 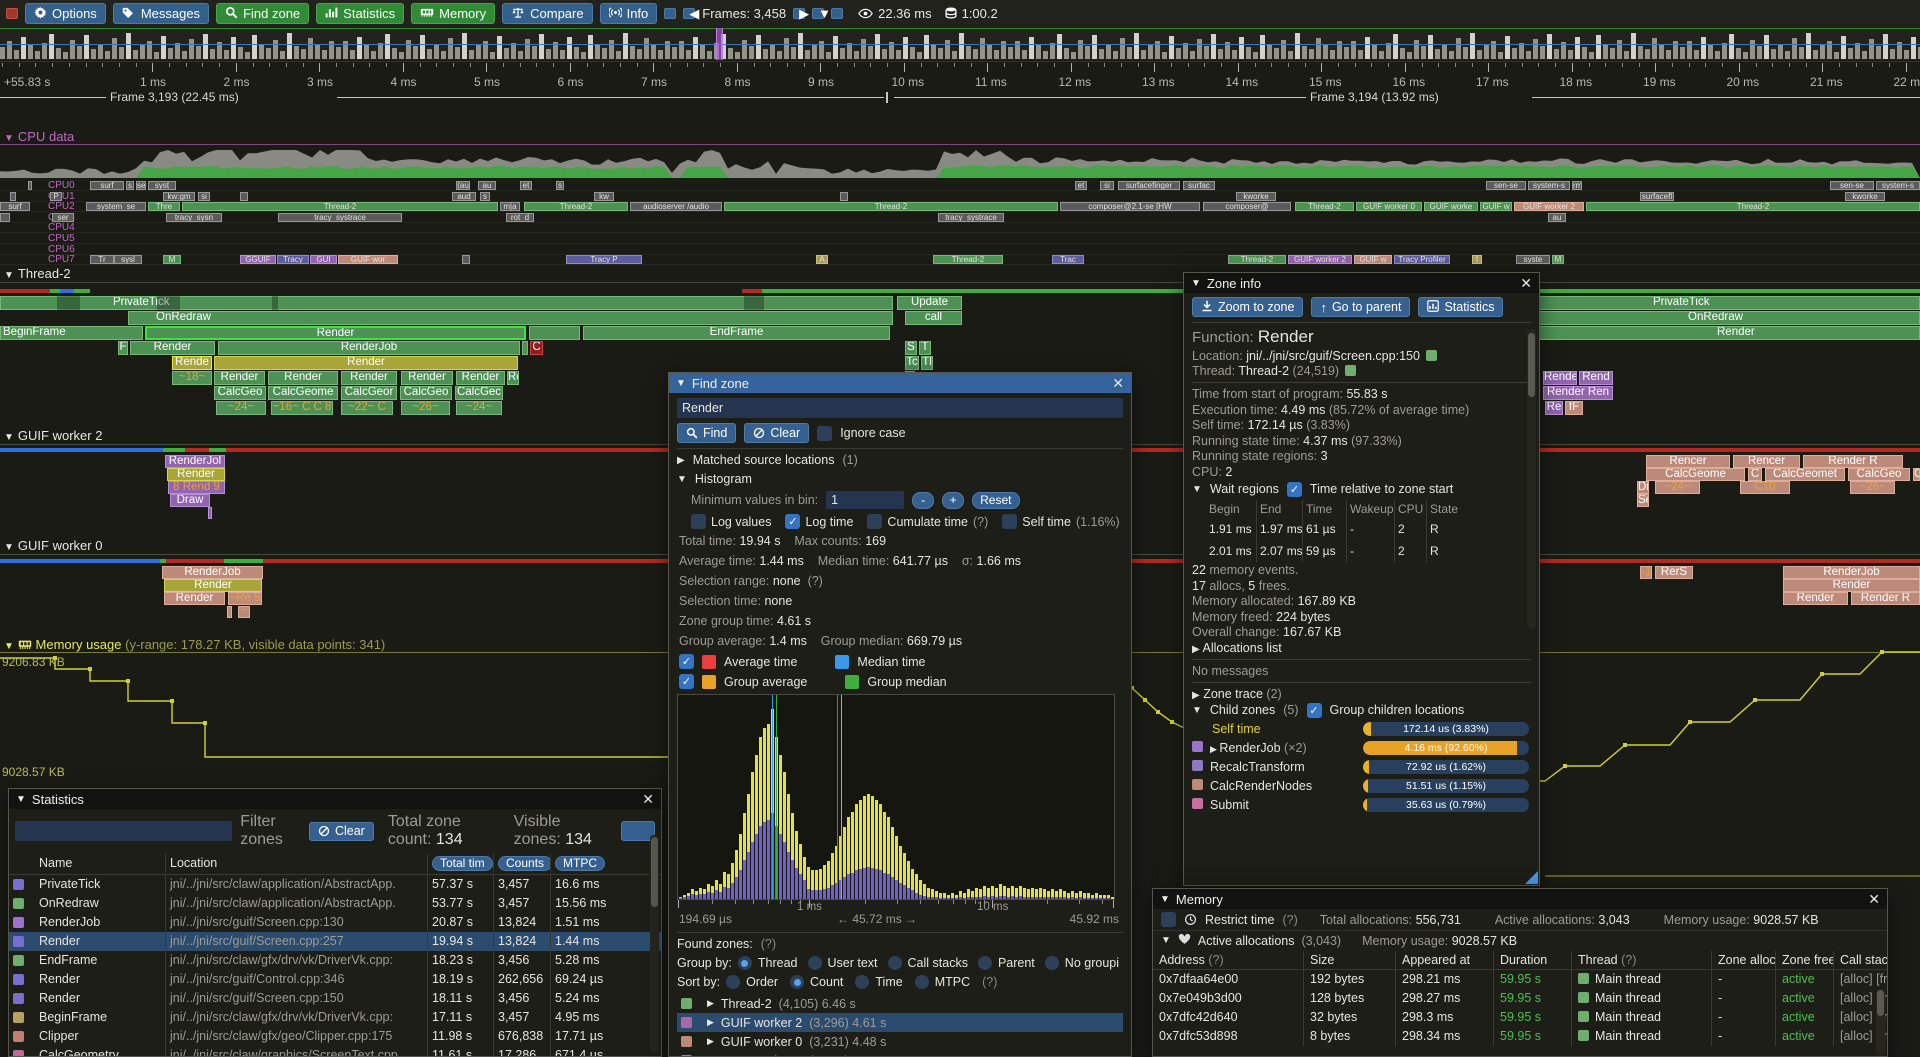 I want to click on time-relative-checkbox: ✓, so click(x=1294, y=489).